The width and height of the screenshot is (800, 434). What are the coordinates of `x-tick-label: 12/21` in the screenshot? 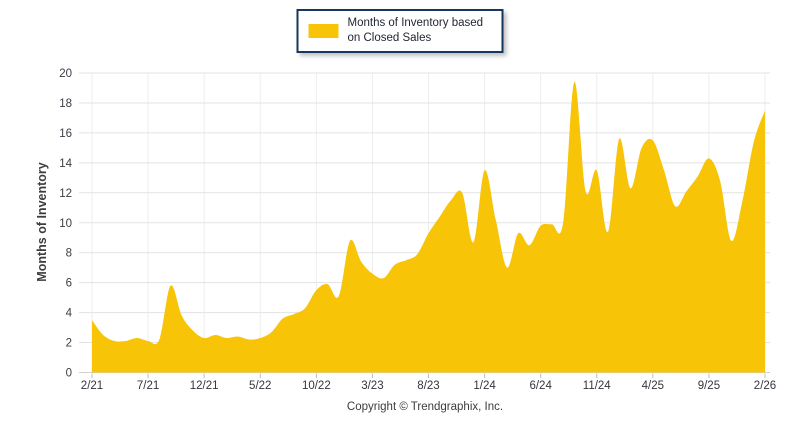 It's located at (204, 386).